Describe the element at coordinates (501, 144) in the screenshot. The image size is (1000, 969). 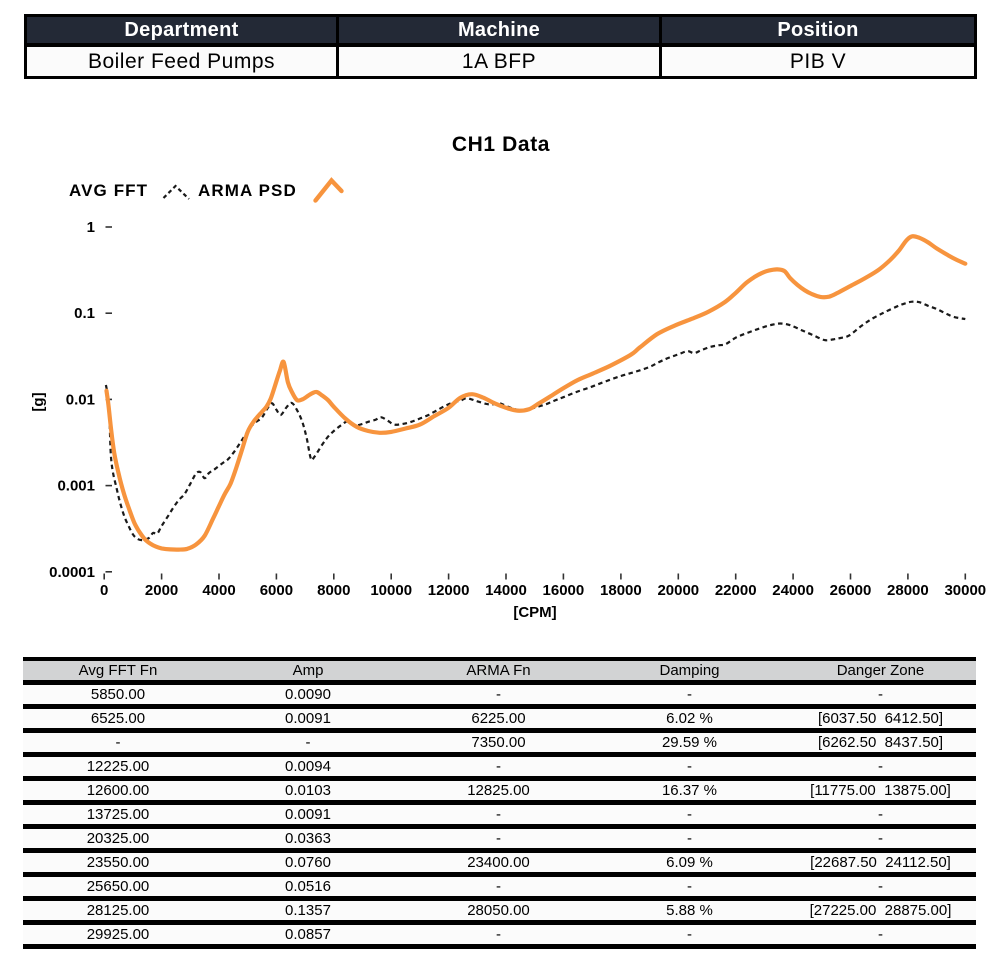
I see `svg-text: CH1 Data` at that location.